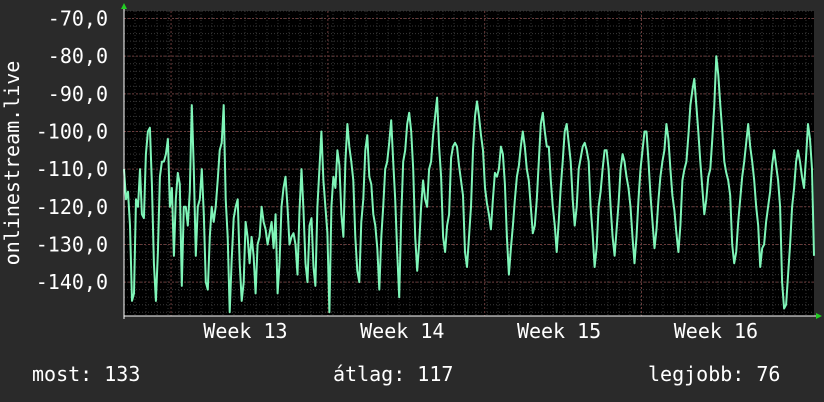  Describe the element at coordinates (402, 331) in the screenshot. I see `x-tick-label: Week 14` at that location.